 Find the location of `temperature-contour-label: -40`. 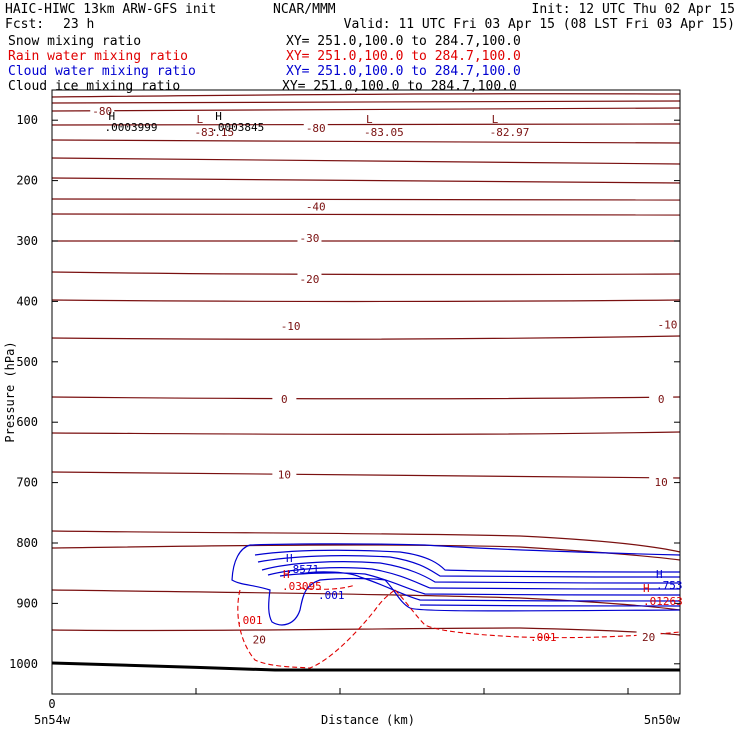

temperature-contour-label: -40 is located at coordinates (316, 207).